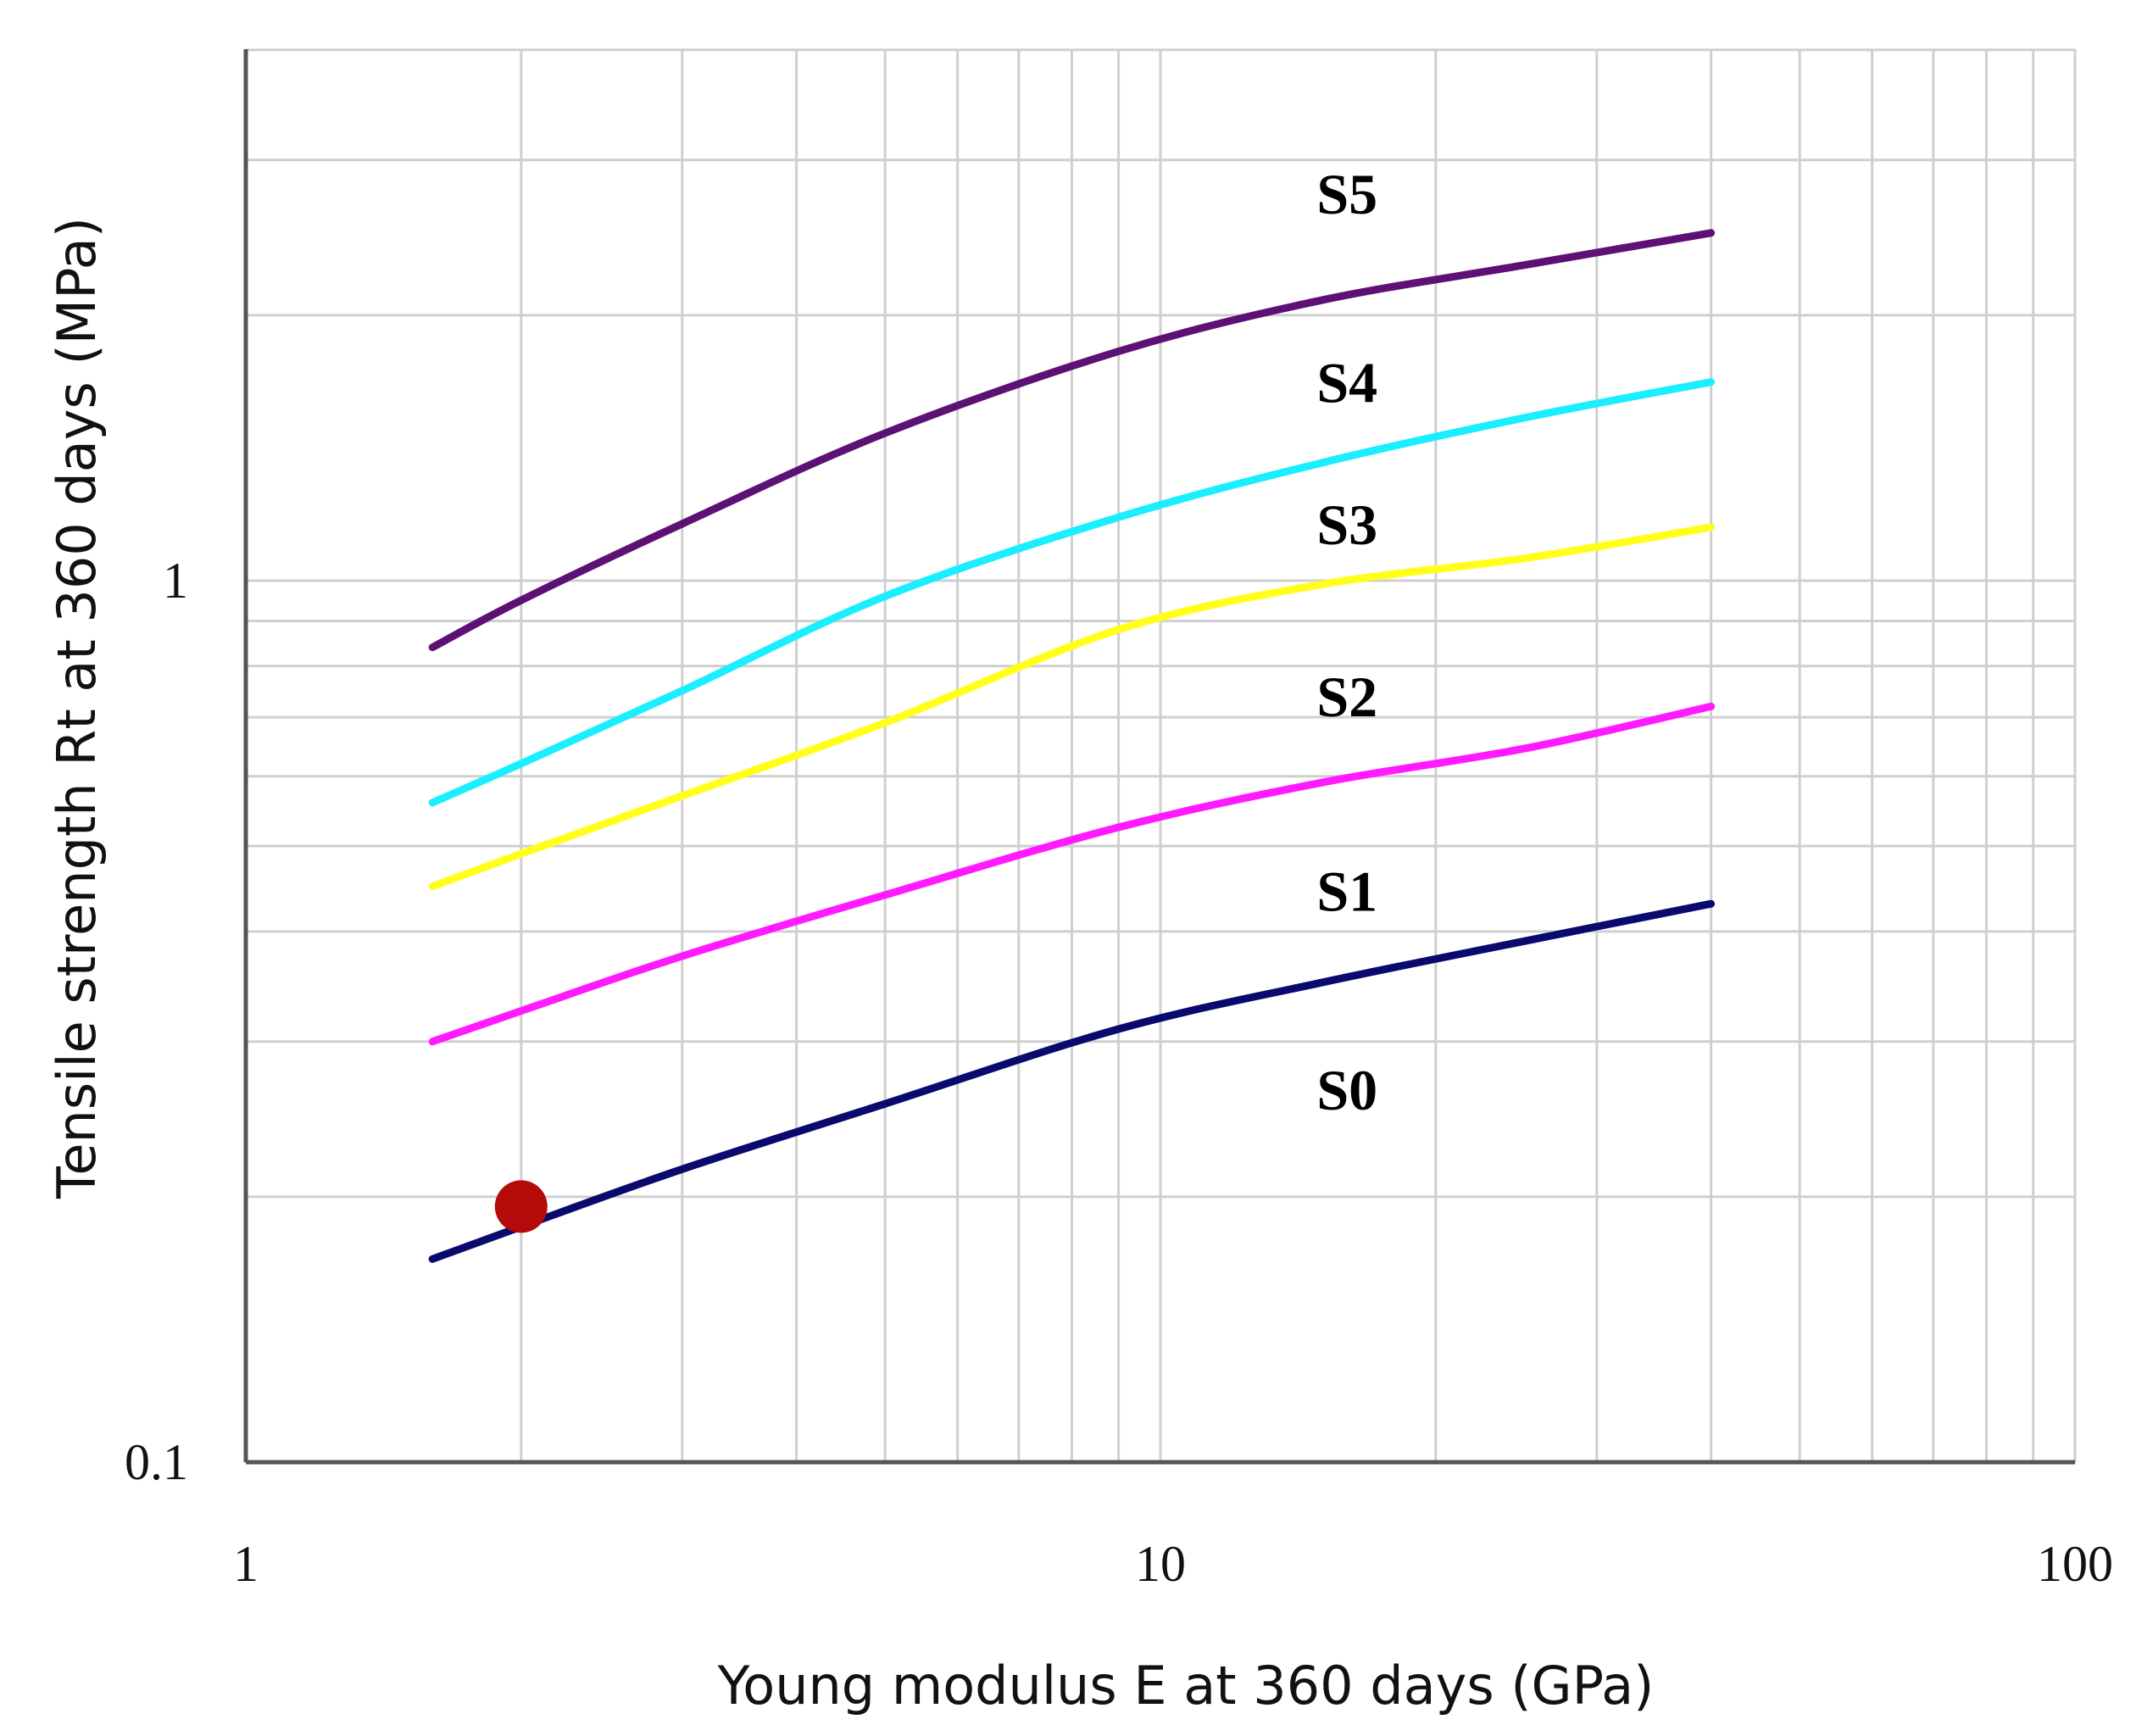  Describe the element at coordinates (157, 1462) in the screenshot. I see `y-tick-label: 0.1` at that location.